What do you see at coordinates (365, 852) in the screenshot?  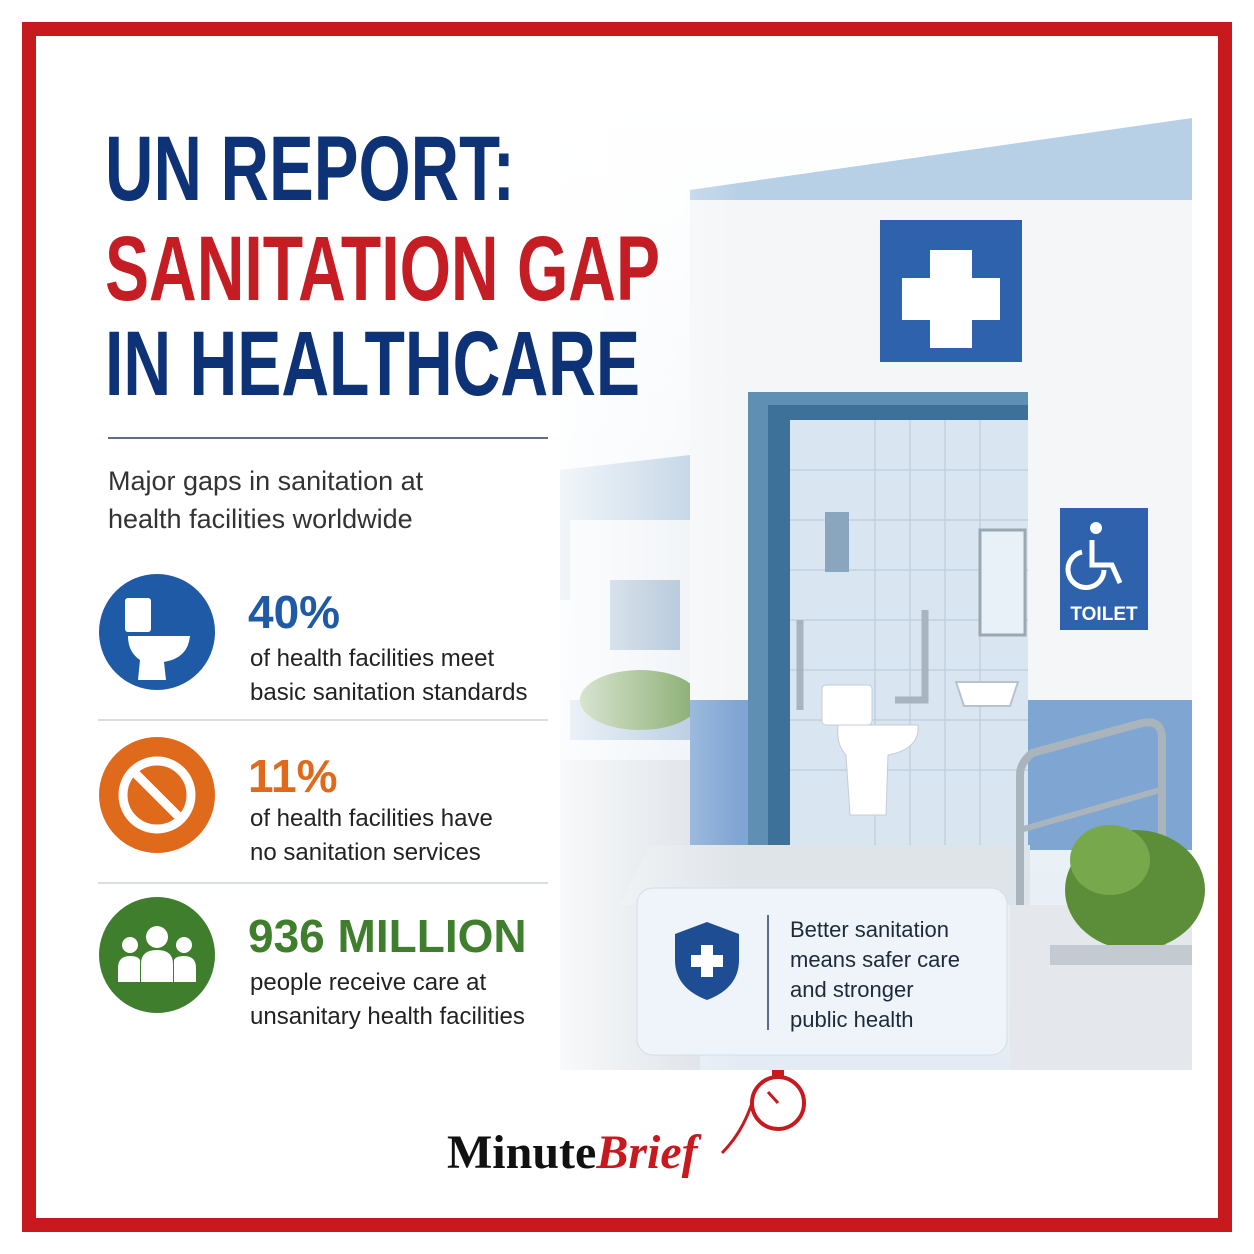 I see `stat-description: no sanitation services` at bounding box center [365, 852].